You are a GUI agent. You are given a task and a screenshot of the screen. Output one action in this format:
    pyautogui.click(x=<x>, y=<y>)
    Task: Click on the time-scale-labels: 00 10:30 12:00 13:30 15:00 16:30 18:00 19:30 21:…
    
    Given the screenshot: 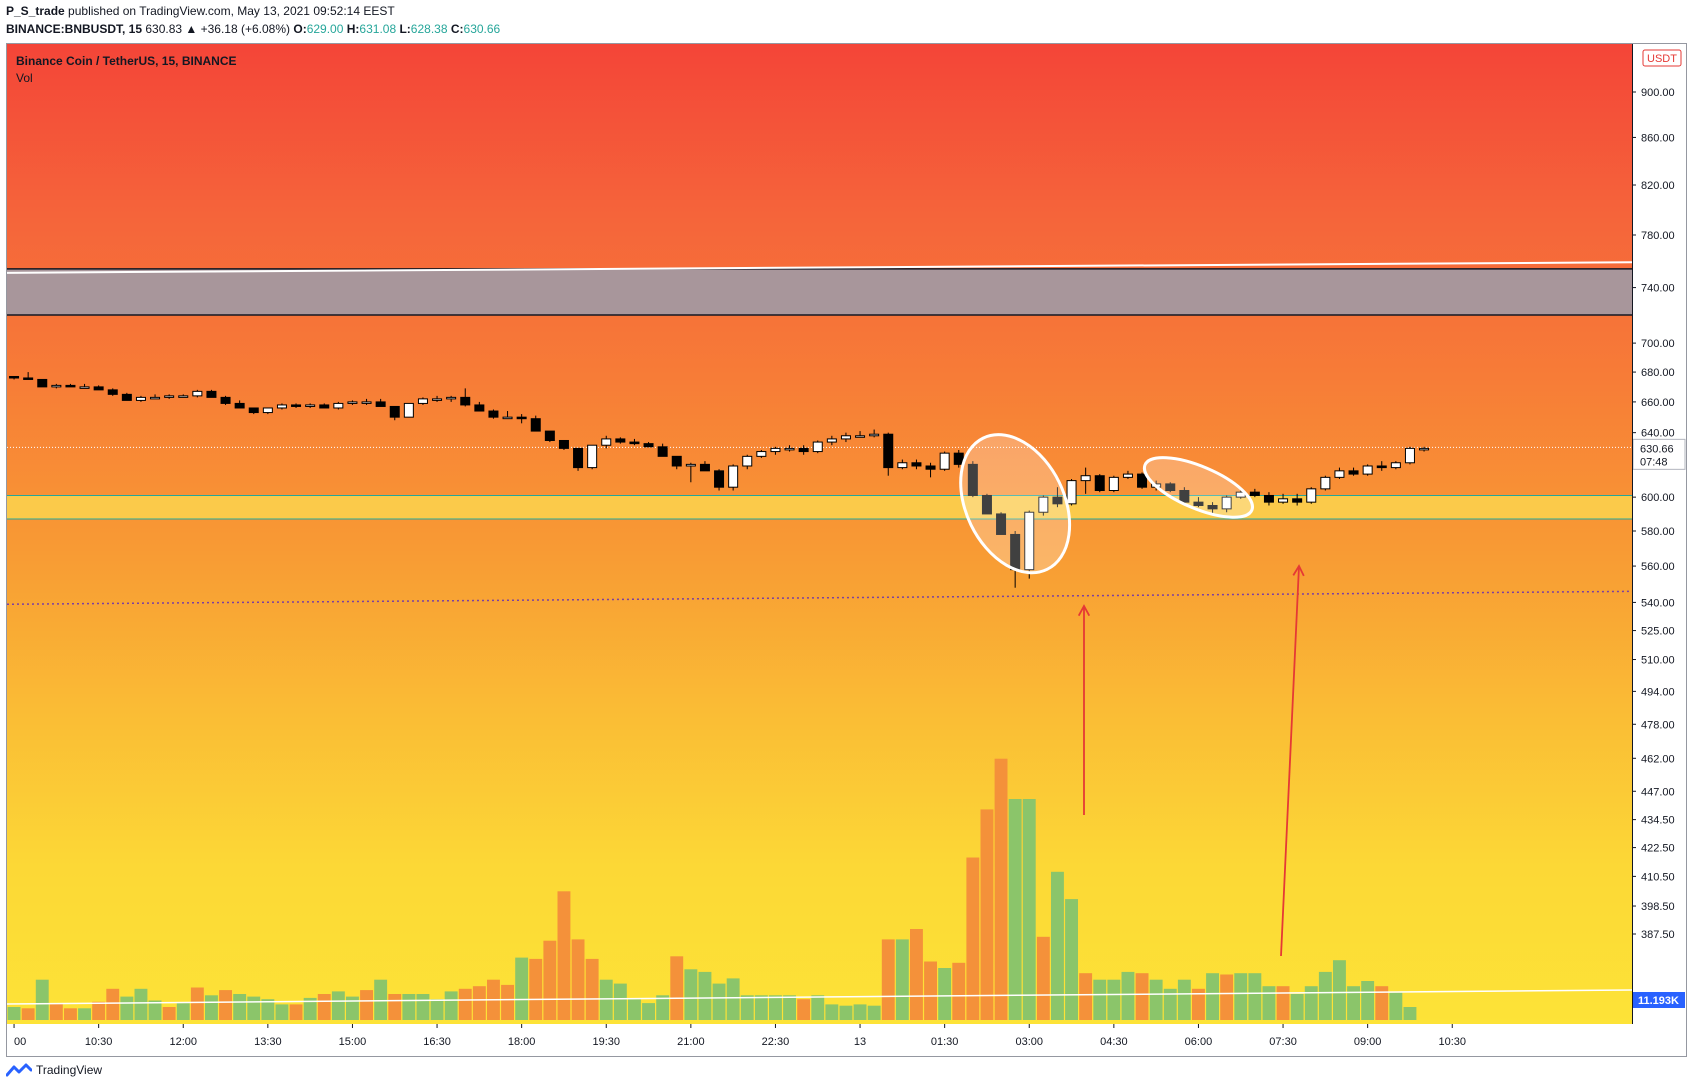 What is the action you would take?
    pyautogui.click(x=739, y=1036)
    